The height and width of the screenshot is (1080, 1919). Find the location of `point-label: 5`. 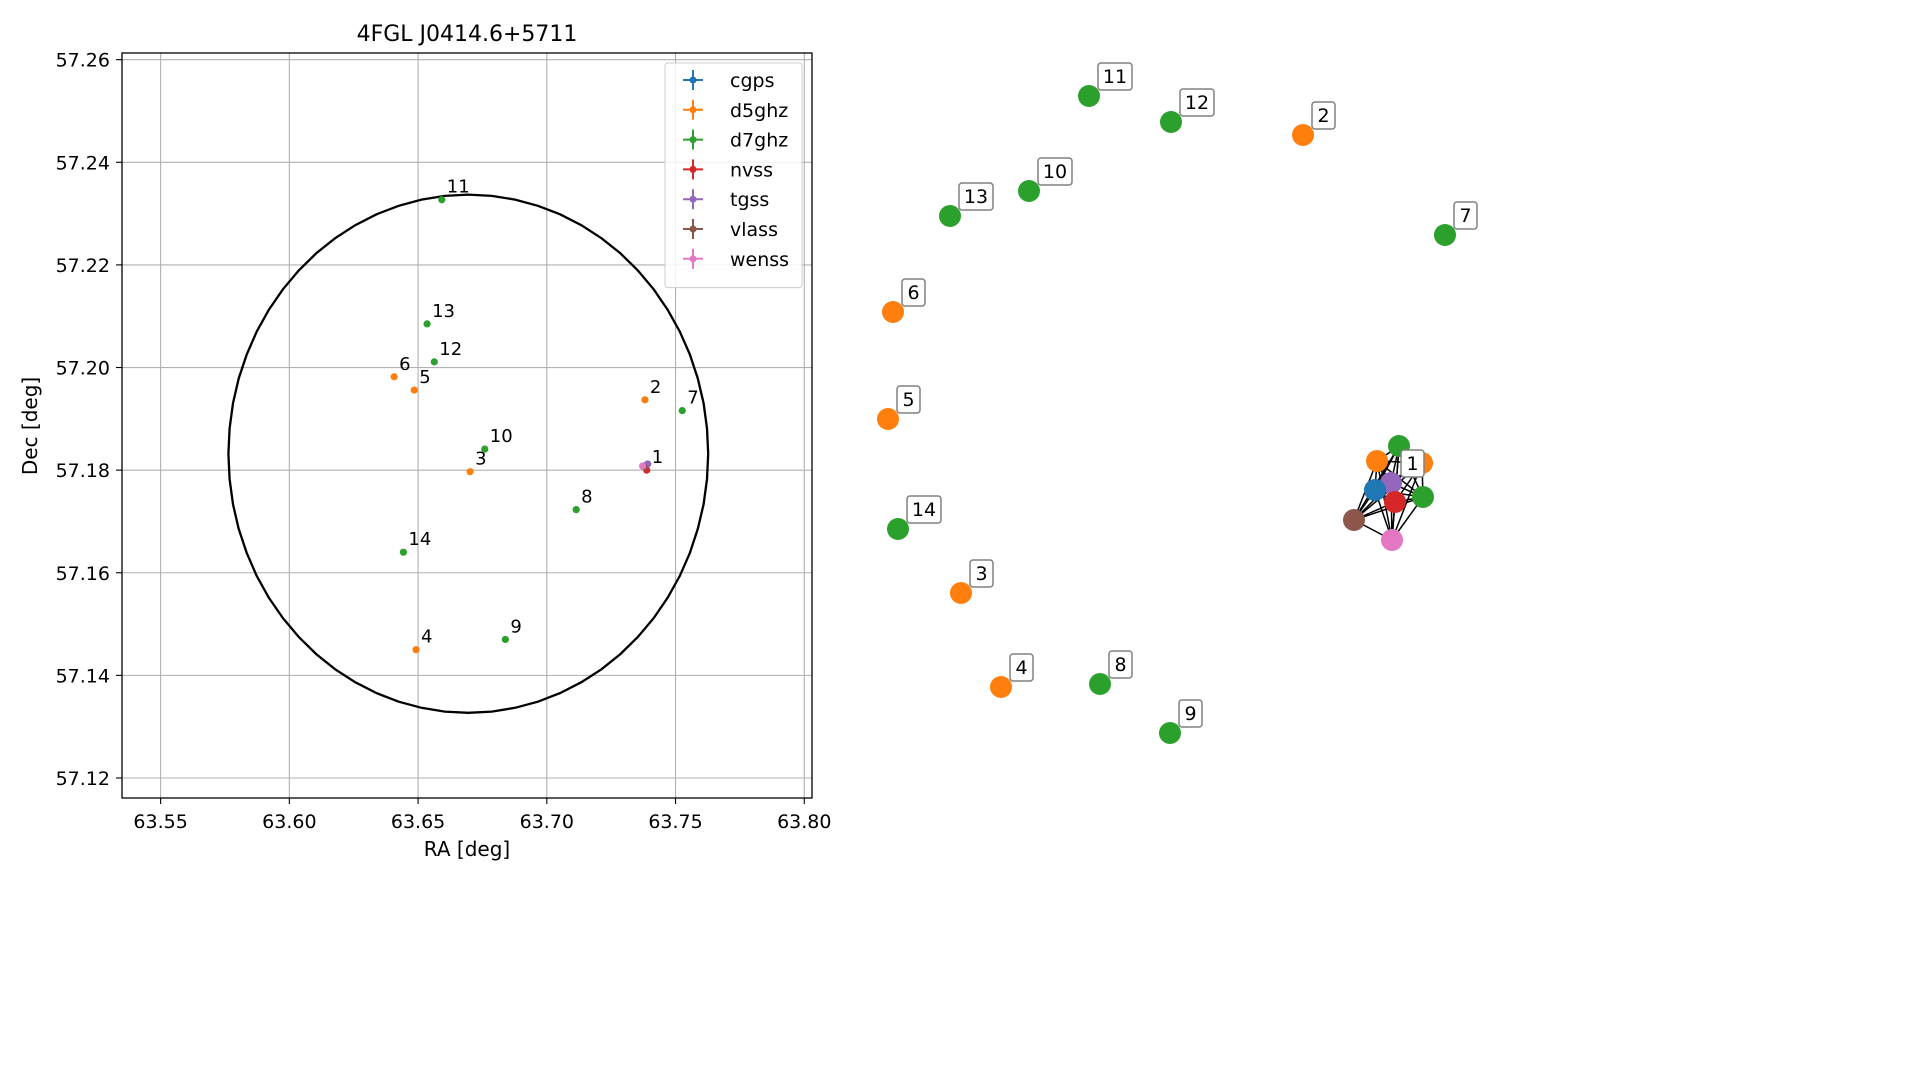

point-label: 5 is located at coordinates (424, 377).